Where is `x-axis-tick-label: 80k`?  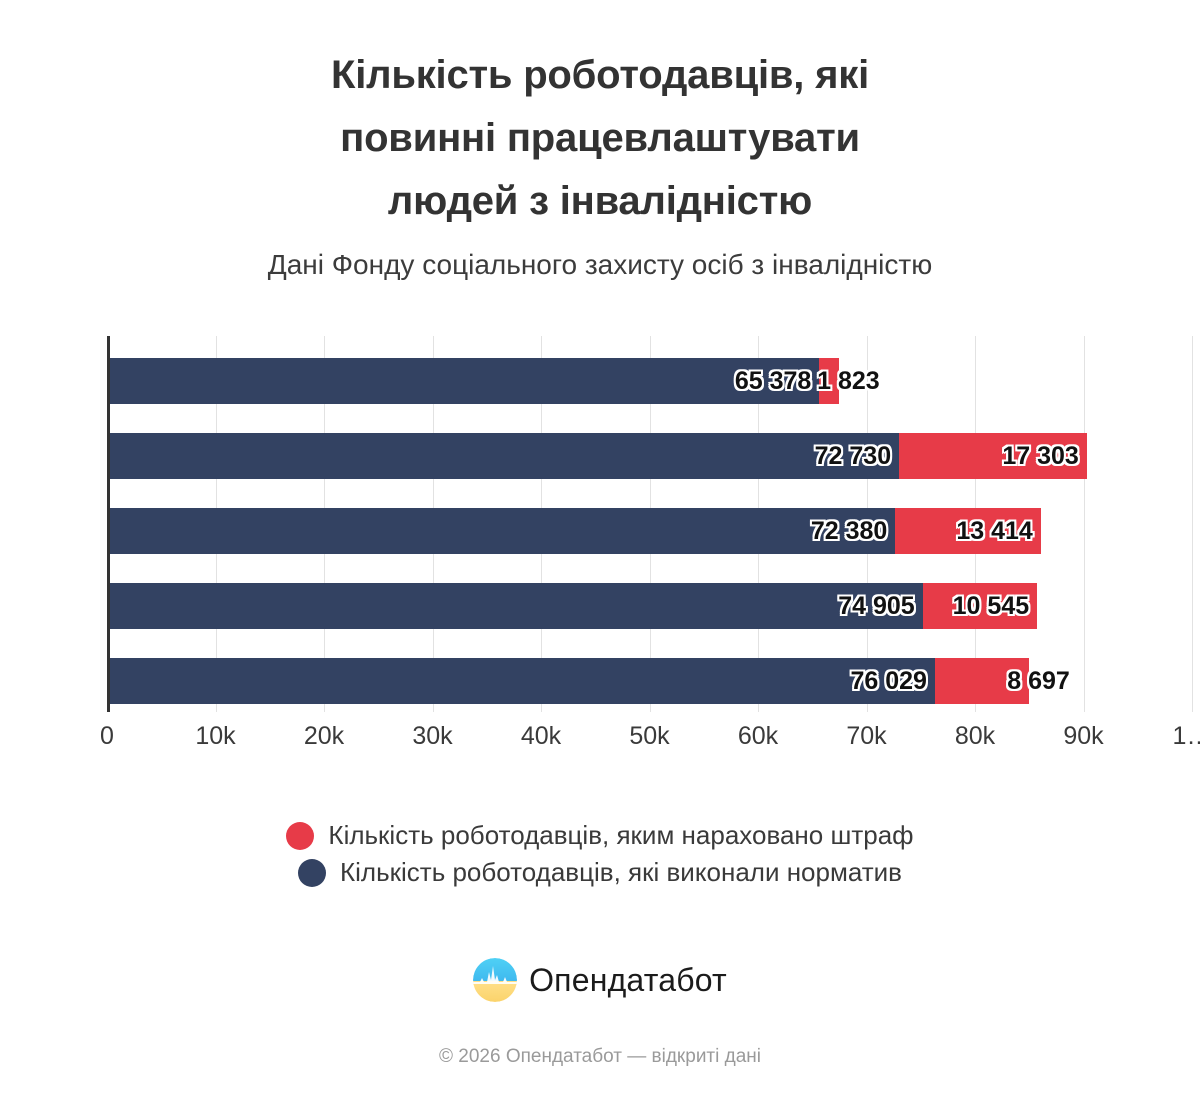
x-axis-tick-label: 80k is located at coordinates (975, 736).